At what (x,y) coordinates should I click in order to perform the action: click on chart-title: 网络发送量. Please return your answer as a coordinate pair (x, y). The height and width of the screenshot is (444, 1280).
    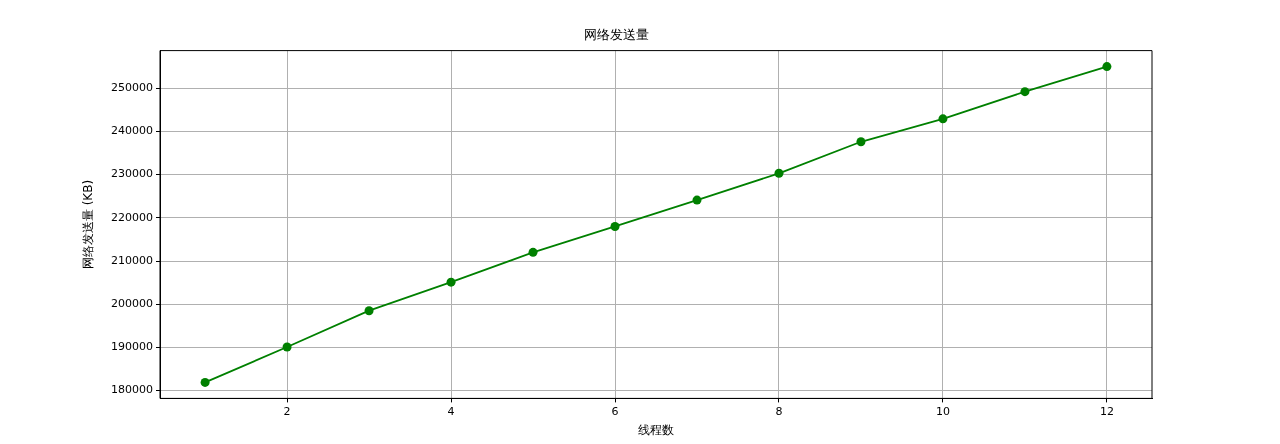
    Looking at the image, I should click on (616, 35).